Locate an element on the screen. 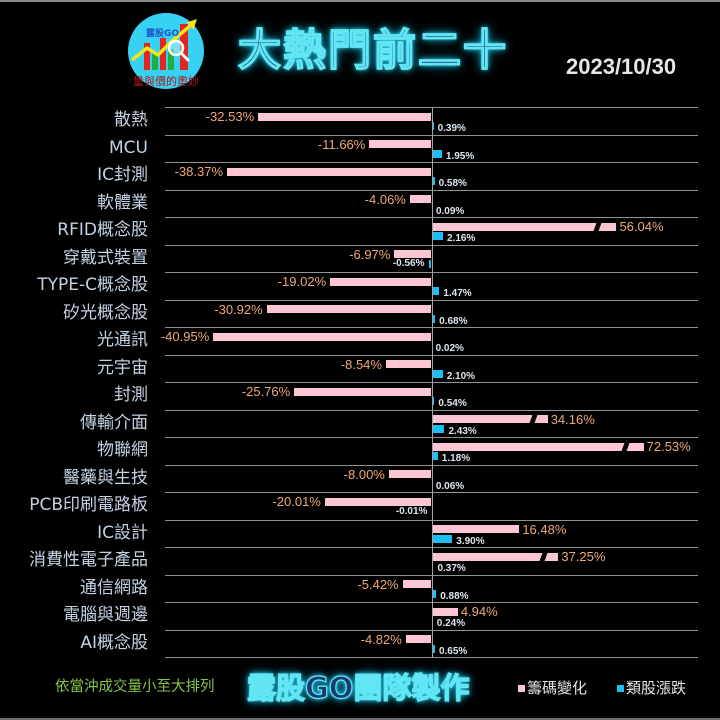  logo-icon: 露股GO 量與價的奧妙 is located at coordinates (166, 51).